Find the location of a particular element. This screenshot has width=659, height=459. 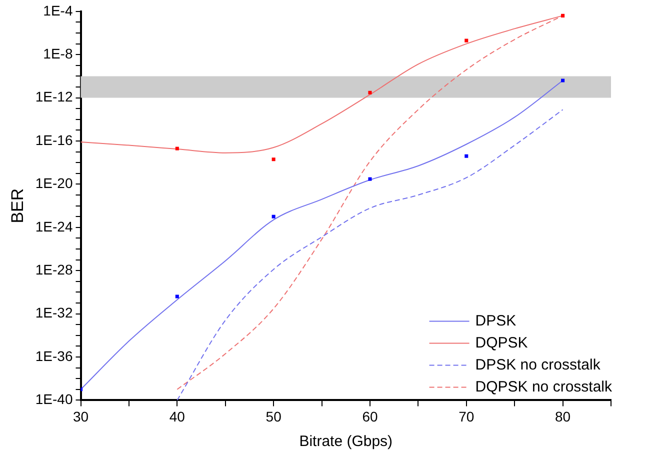

y-tick-label: 1E-28 is located at coordinates (54, 269).